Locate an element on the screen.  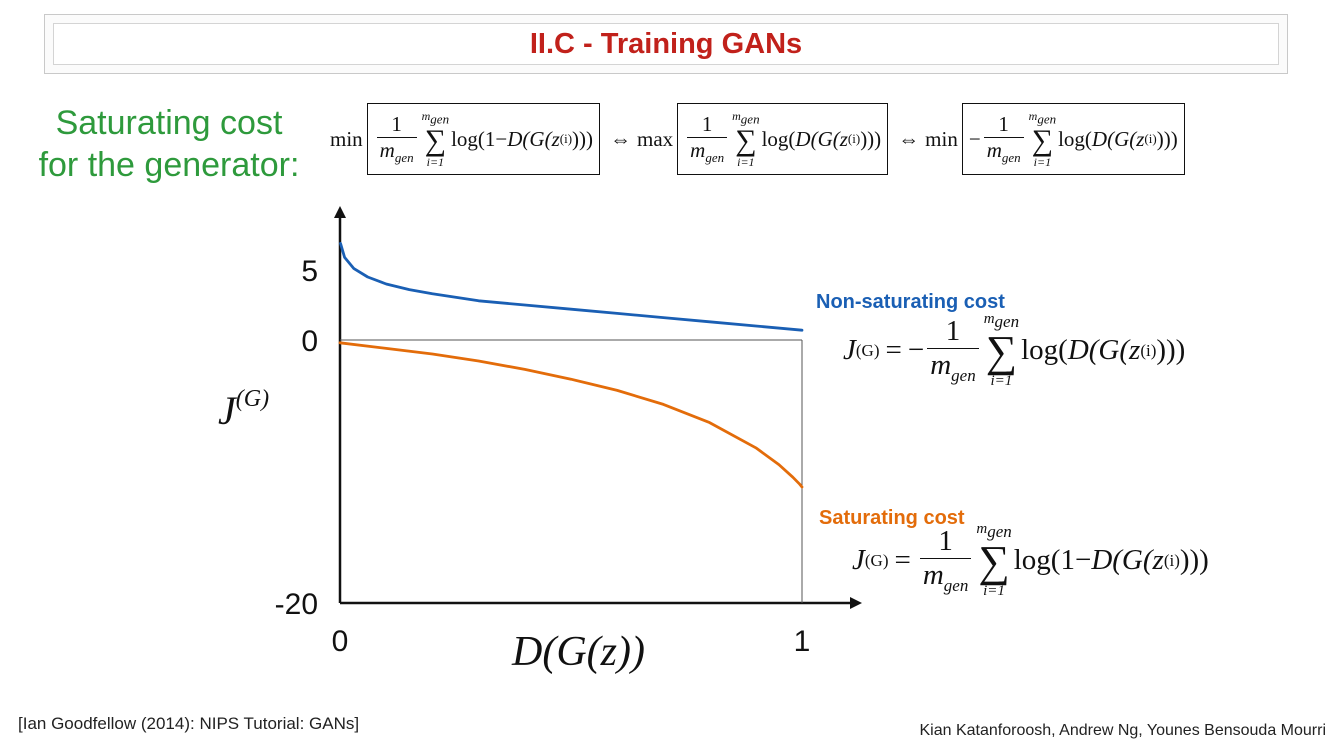
iff-1: ⇔ is located at coordinates (621, 138).